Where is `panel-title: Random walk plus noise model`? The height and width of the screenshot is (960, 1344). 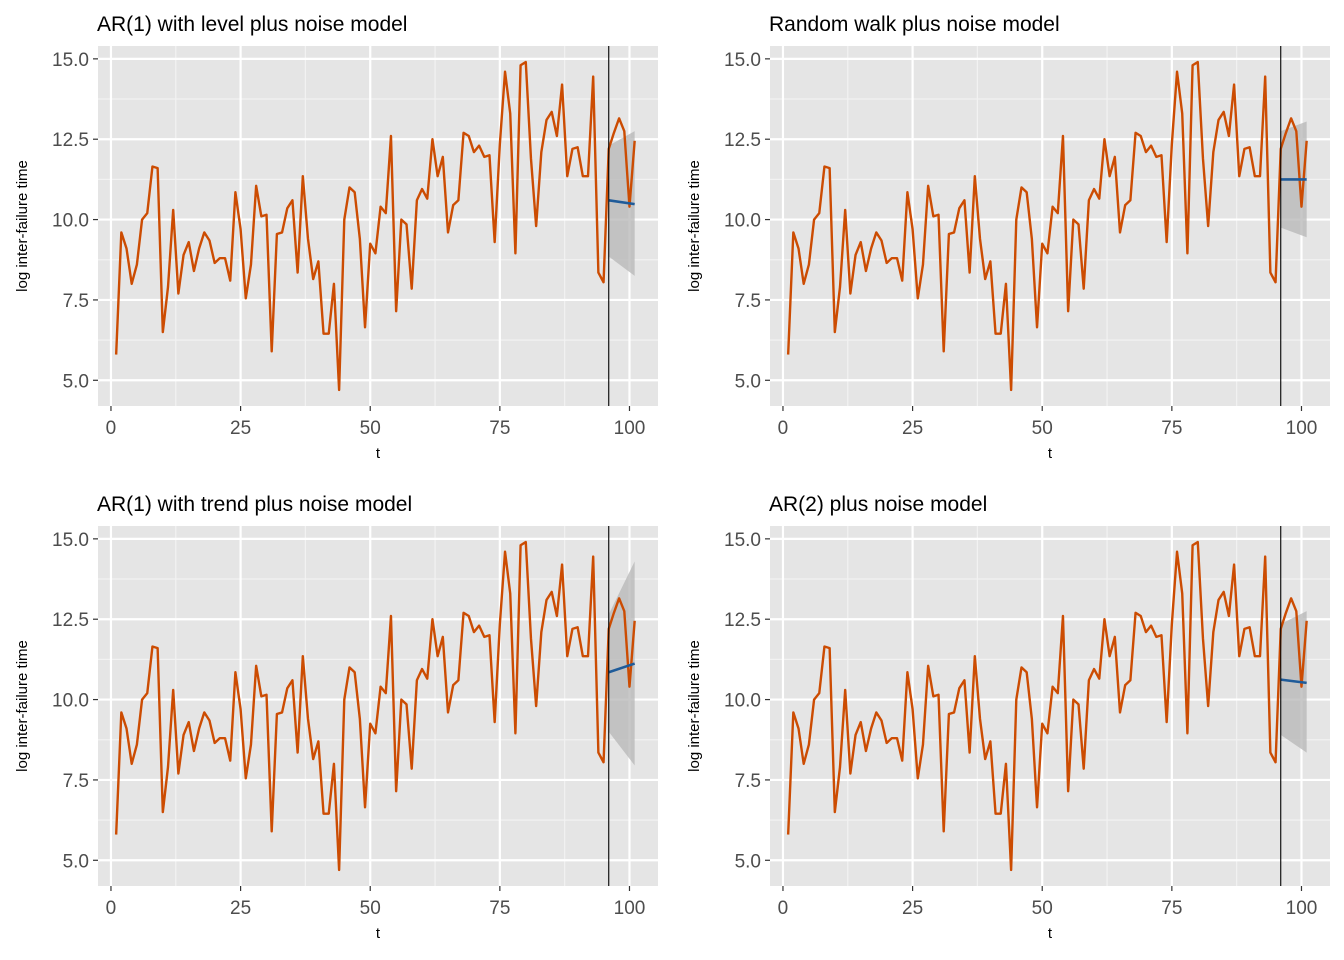 panel-title: Random walk plus noise model is located at coordinates (914, 24).